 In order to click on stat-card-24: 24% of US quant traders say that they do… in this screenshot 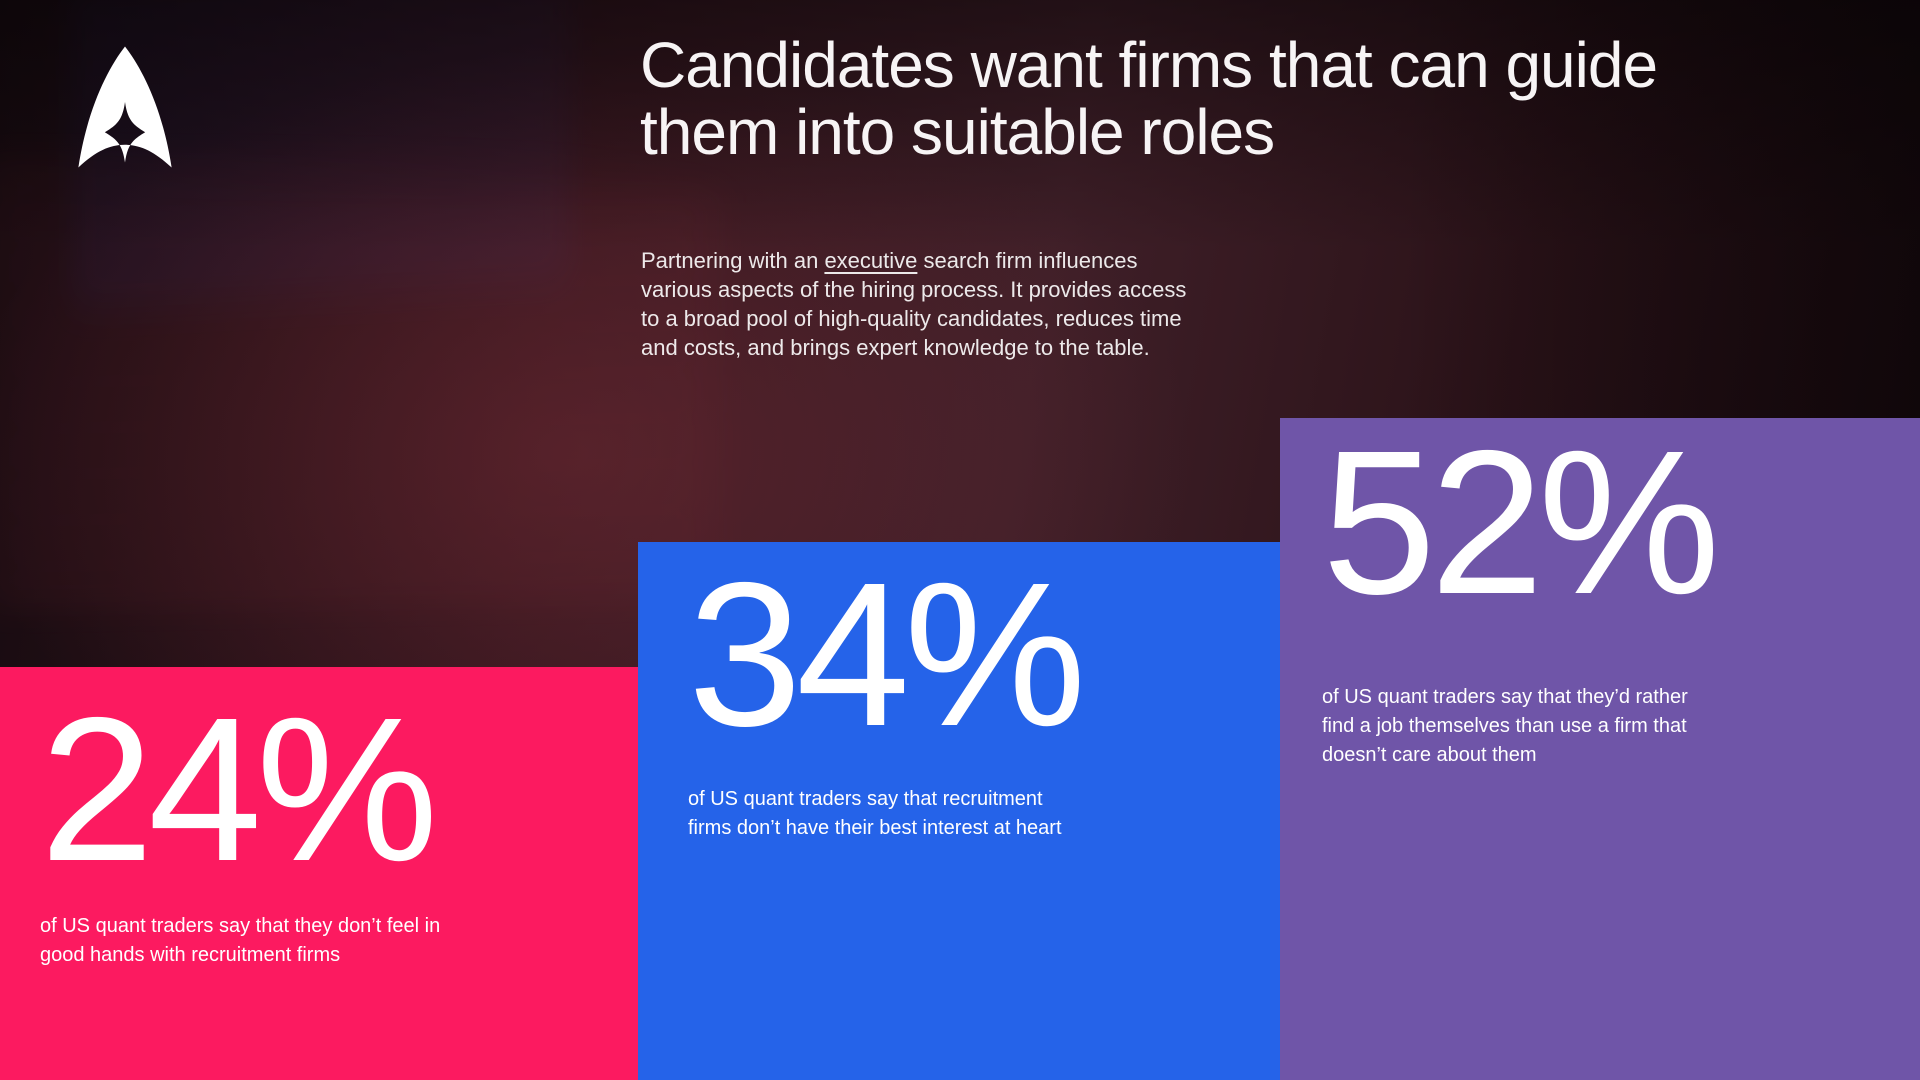, I will do `click(319, 873)`.